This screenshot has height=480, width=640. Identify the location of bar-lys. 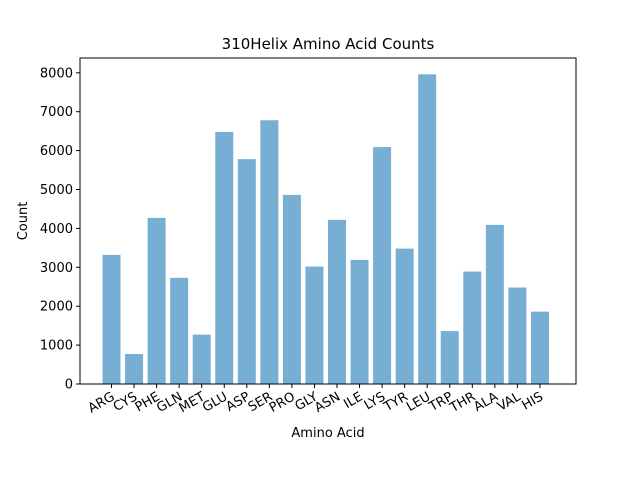
(382, 265).